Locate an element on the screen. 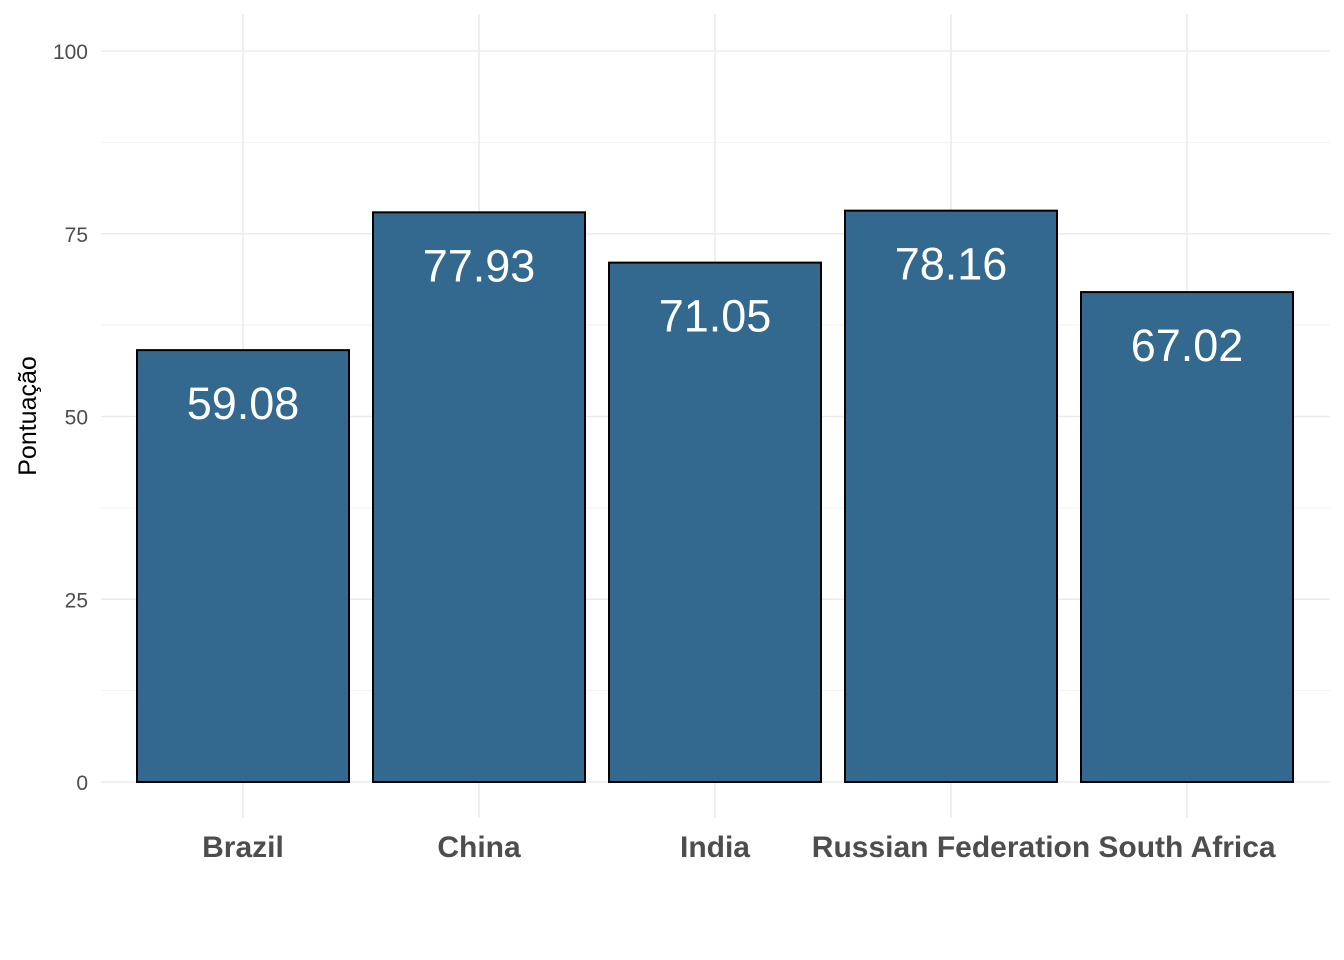 The width and height of the screenshot is (1344, 960). y-axis-ticks: 0 25 50 75 100 is located at coordinates (70, 418).